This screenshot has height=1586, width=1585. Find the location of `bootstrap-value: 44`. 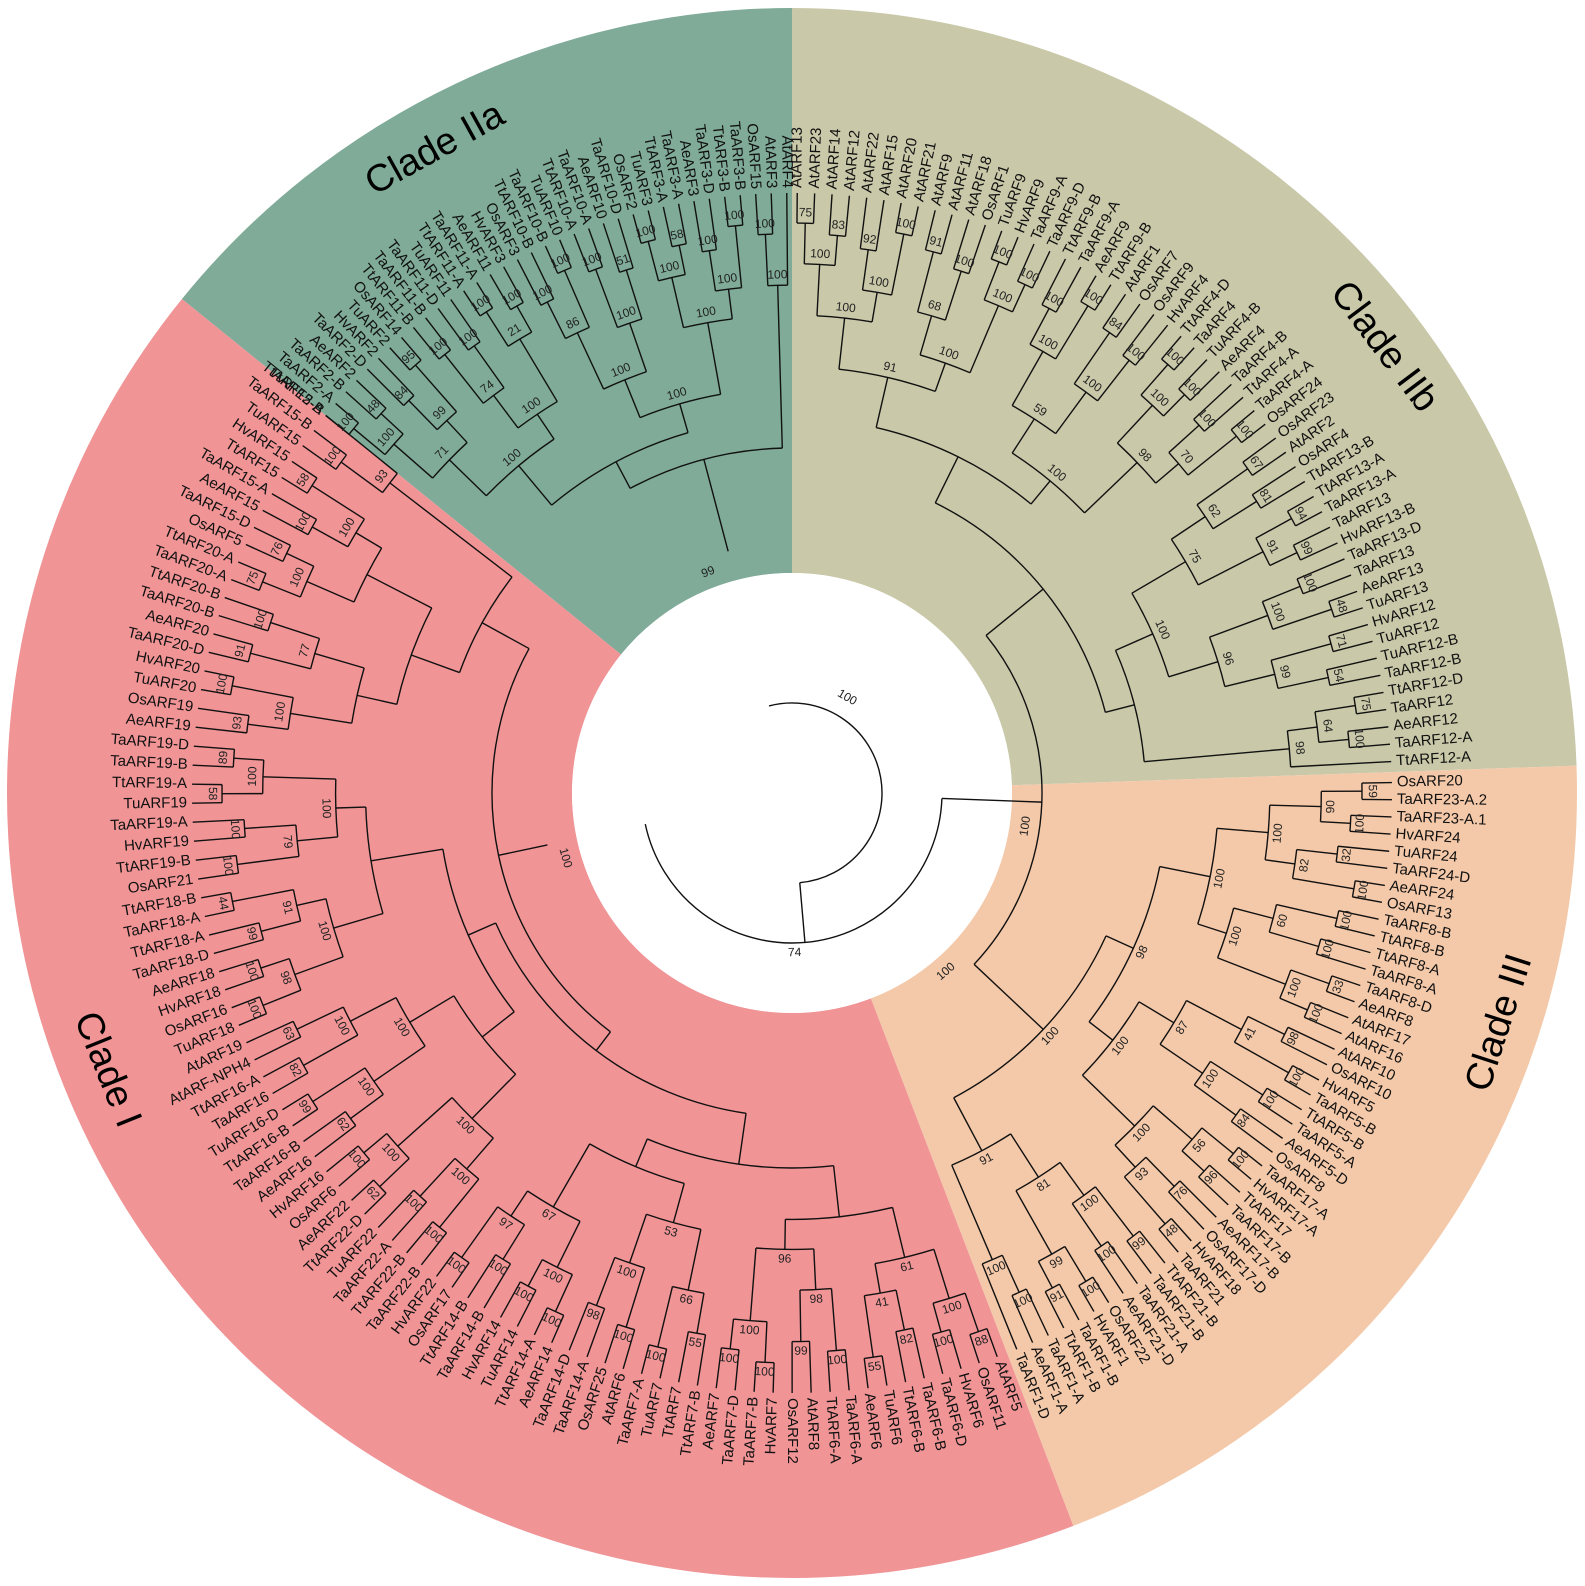

bootstrap-value: 44 is located at coordinates (223, 903).